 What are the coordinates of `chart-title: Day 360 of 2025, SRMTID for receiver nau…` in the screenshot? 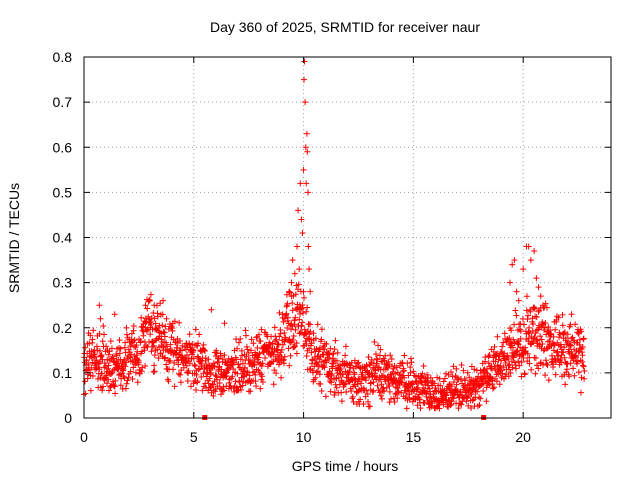 It's located at (345, 27).